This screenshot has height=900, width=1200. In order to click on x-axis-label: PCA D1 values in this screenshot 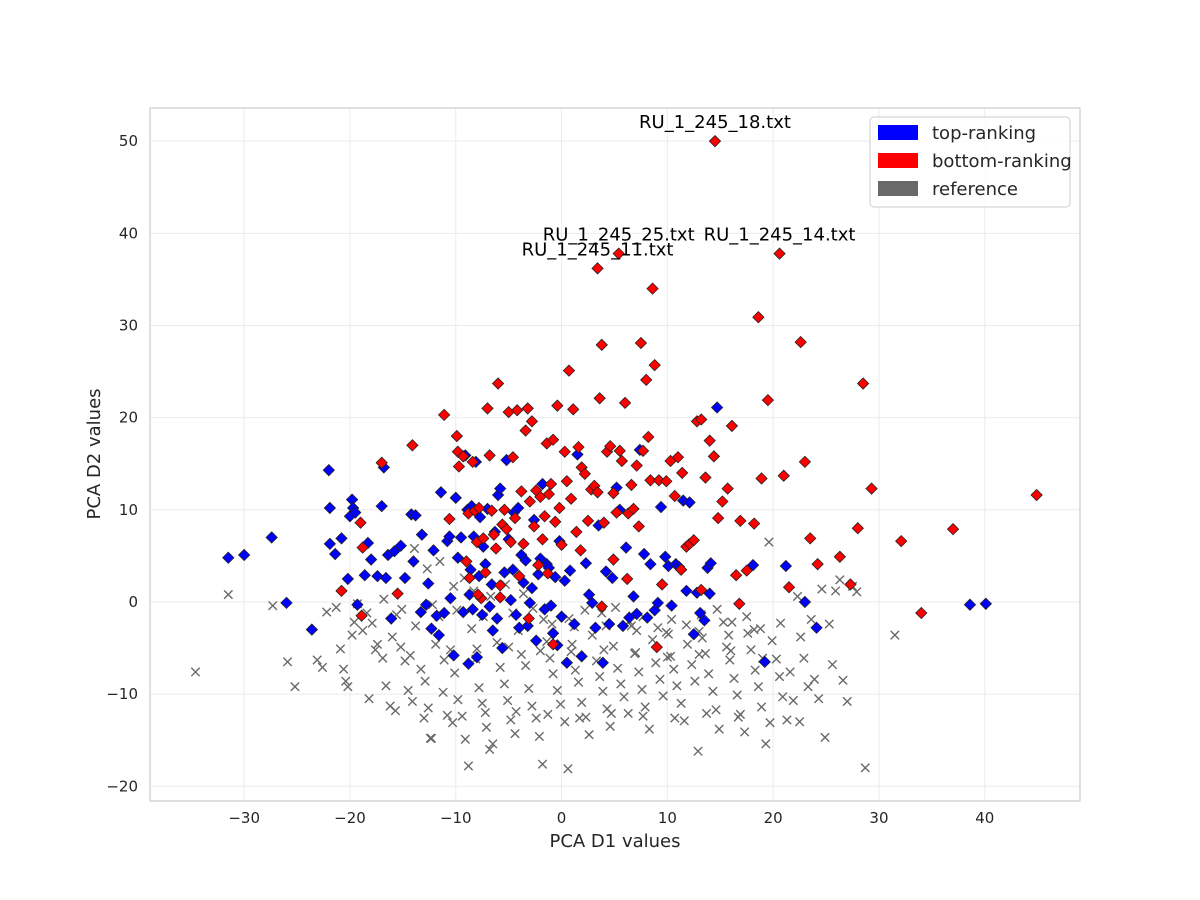, I will do `click(614, 841)`.